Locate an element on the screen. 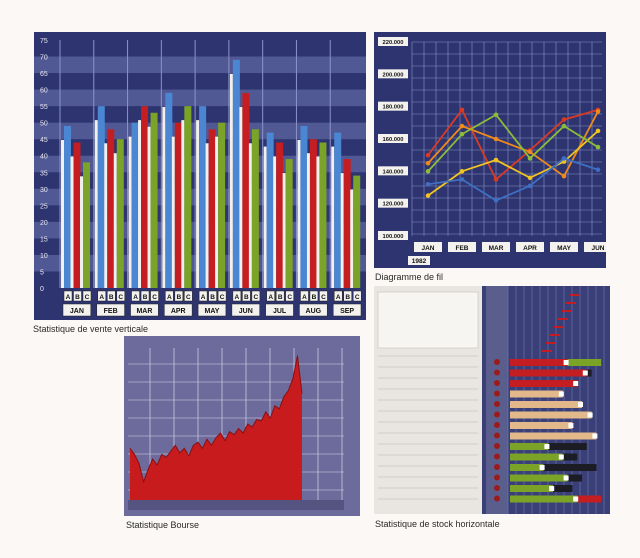 Image resolution: width=640 pixels, height=558 pixels. bar-aug-c is located at coordinates (323, 215).